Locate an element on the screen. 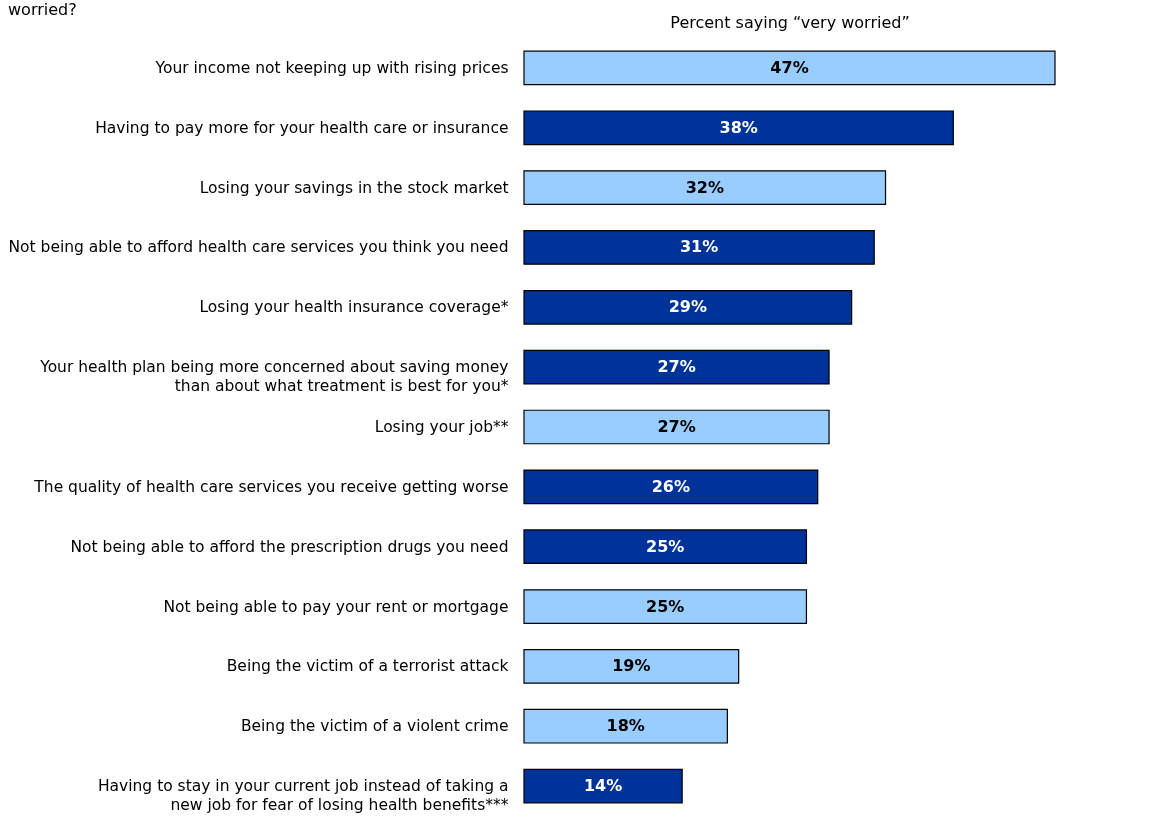  y-tick-label: Losing your job** is located at coordinates (441, 427).